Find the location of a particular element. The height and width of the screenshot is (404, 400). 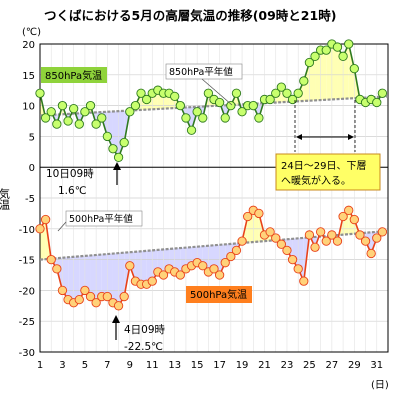

y-tick-label: 10 is located at coordinates (28, 107).